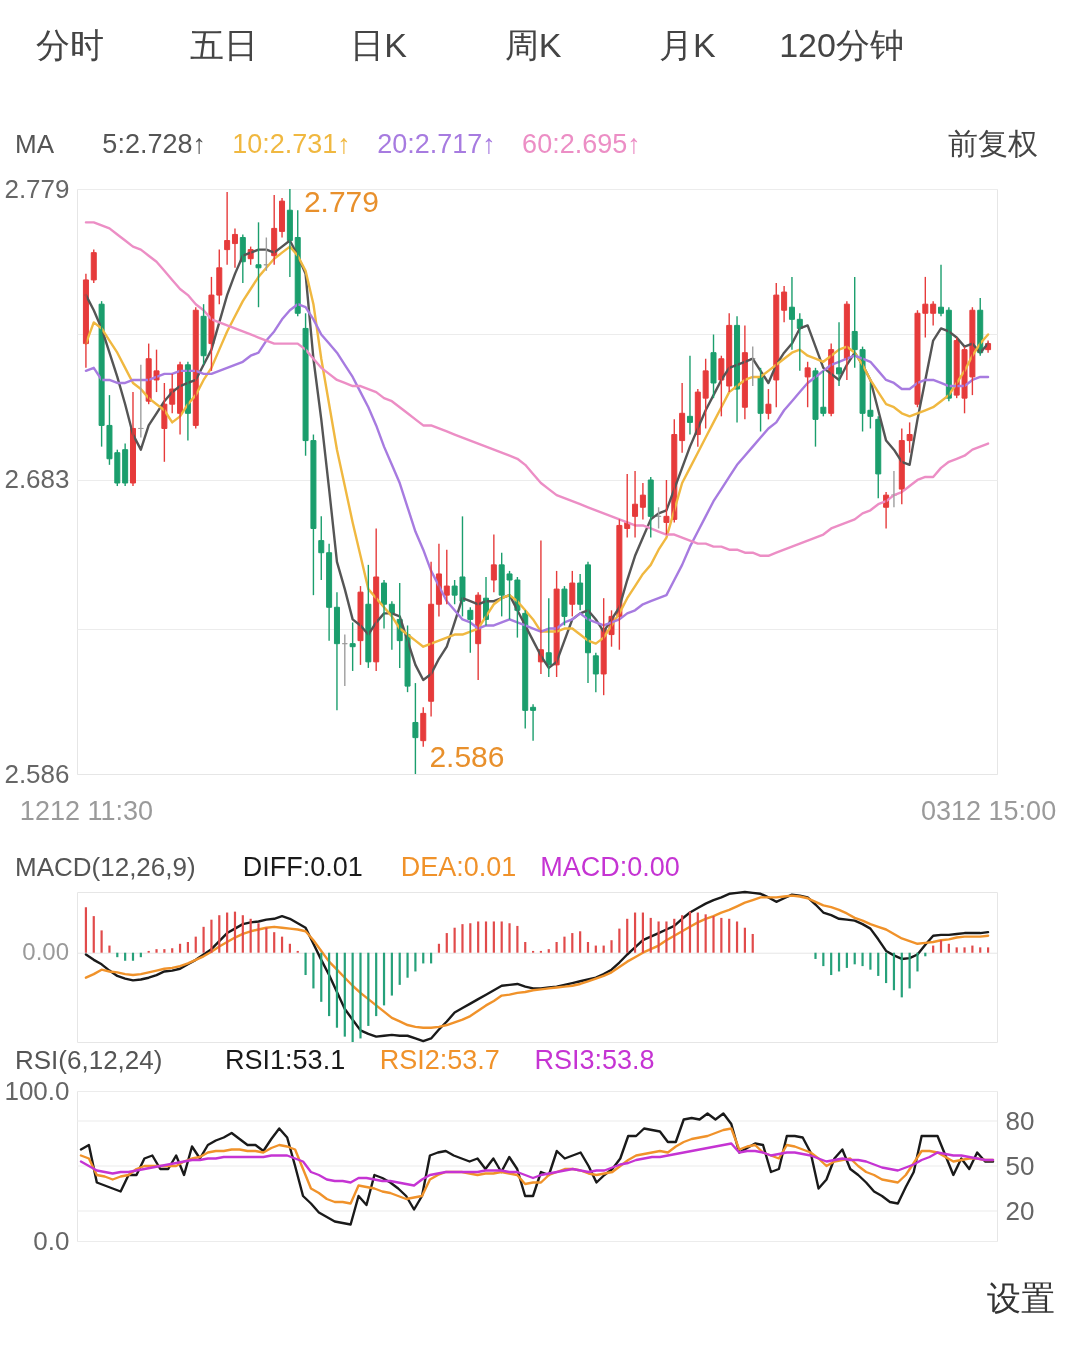 The height and width of the screenshot is (1361, 1080). What do you see at coordinates (993, 143) in the screenshot?
I see `text: 前复权` at bounding box center [993, 143].